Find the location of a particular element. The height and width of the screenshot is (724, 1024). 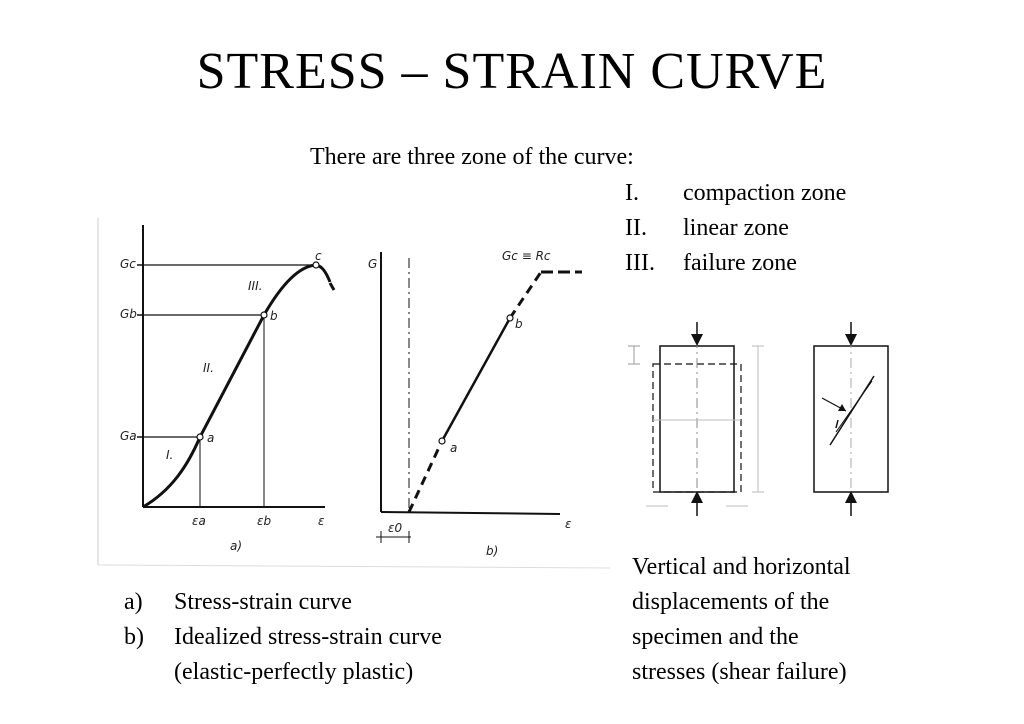

strength-label: Gc ≡ Rc is located at coordinates (526, 256).